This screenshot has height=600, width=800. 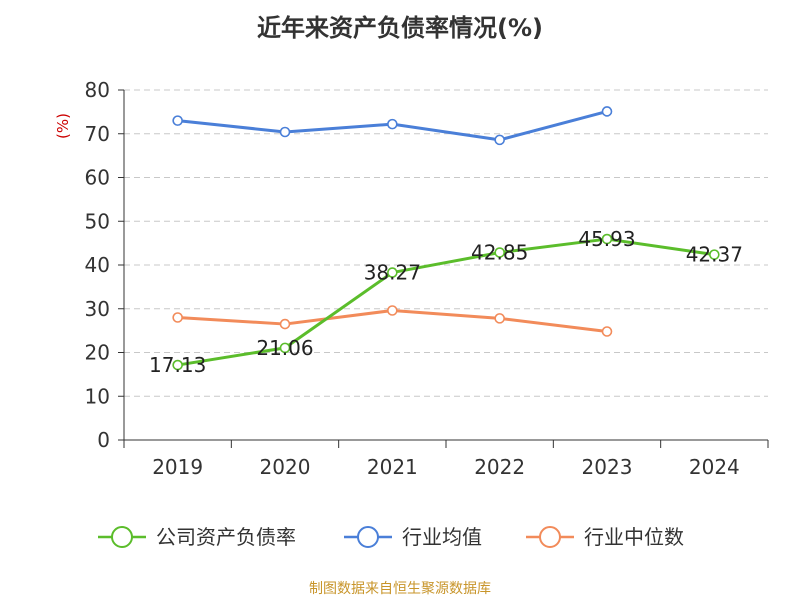 I want to click on x-tick-label: 2020, so click(x=285, y=467).